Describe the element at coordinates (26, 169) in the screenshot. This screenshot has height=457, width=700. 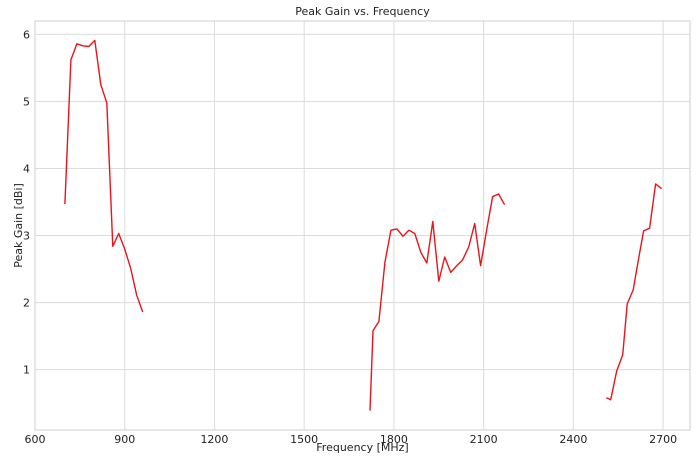
I see `y-tick-label: 4` at that location.